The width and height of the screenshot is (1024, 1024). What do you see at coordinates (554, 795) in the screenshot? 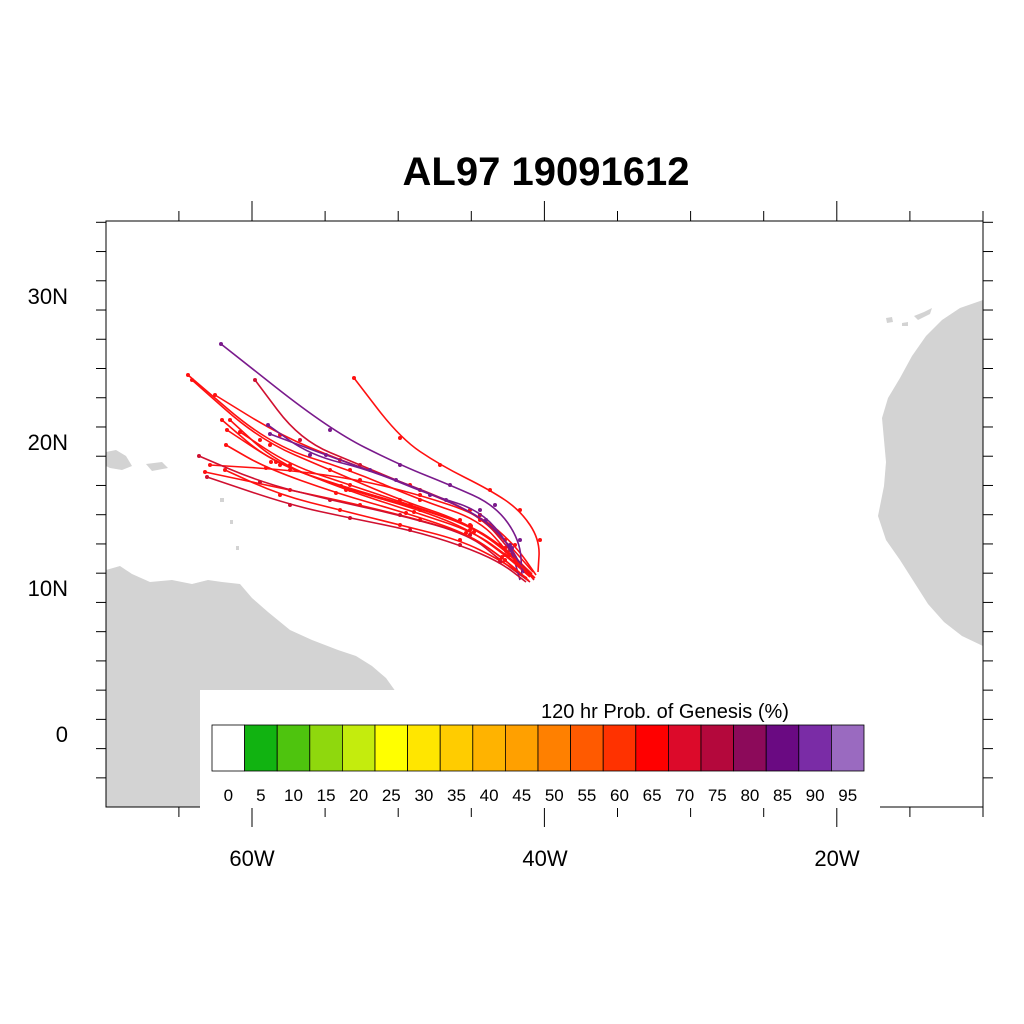
I see `colorbar-label: 50` at bounding box center [554, 795].